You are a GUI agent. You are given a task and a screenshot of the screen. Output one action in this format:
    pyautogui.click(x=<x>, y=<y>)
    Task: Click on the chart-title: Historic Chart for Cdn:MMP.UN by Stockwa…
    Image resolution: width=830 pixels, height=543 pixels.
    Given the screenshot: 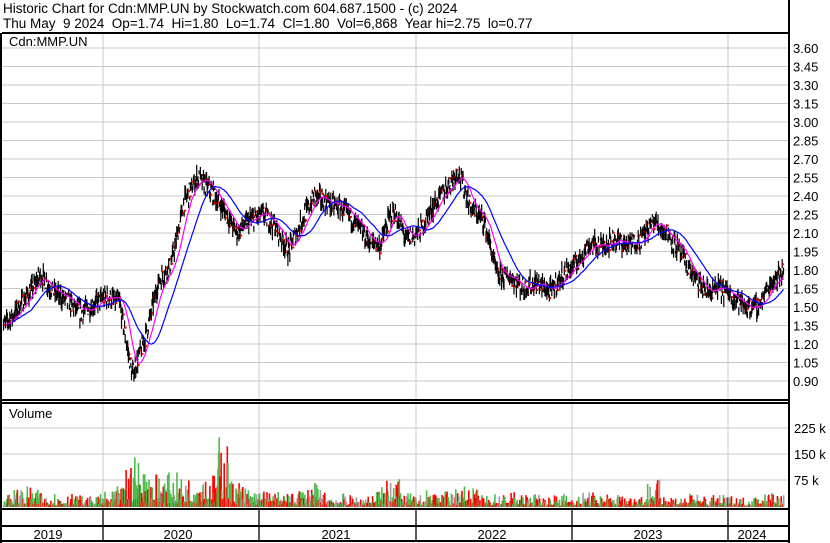 What is the action you would take?
    pyautogui.click(x=230, y=8)
    